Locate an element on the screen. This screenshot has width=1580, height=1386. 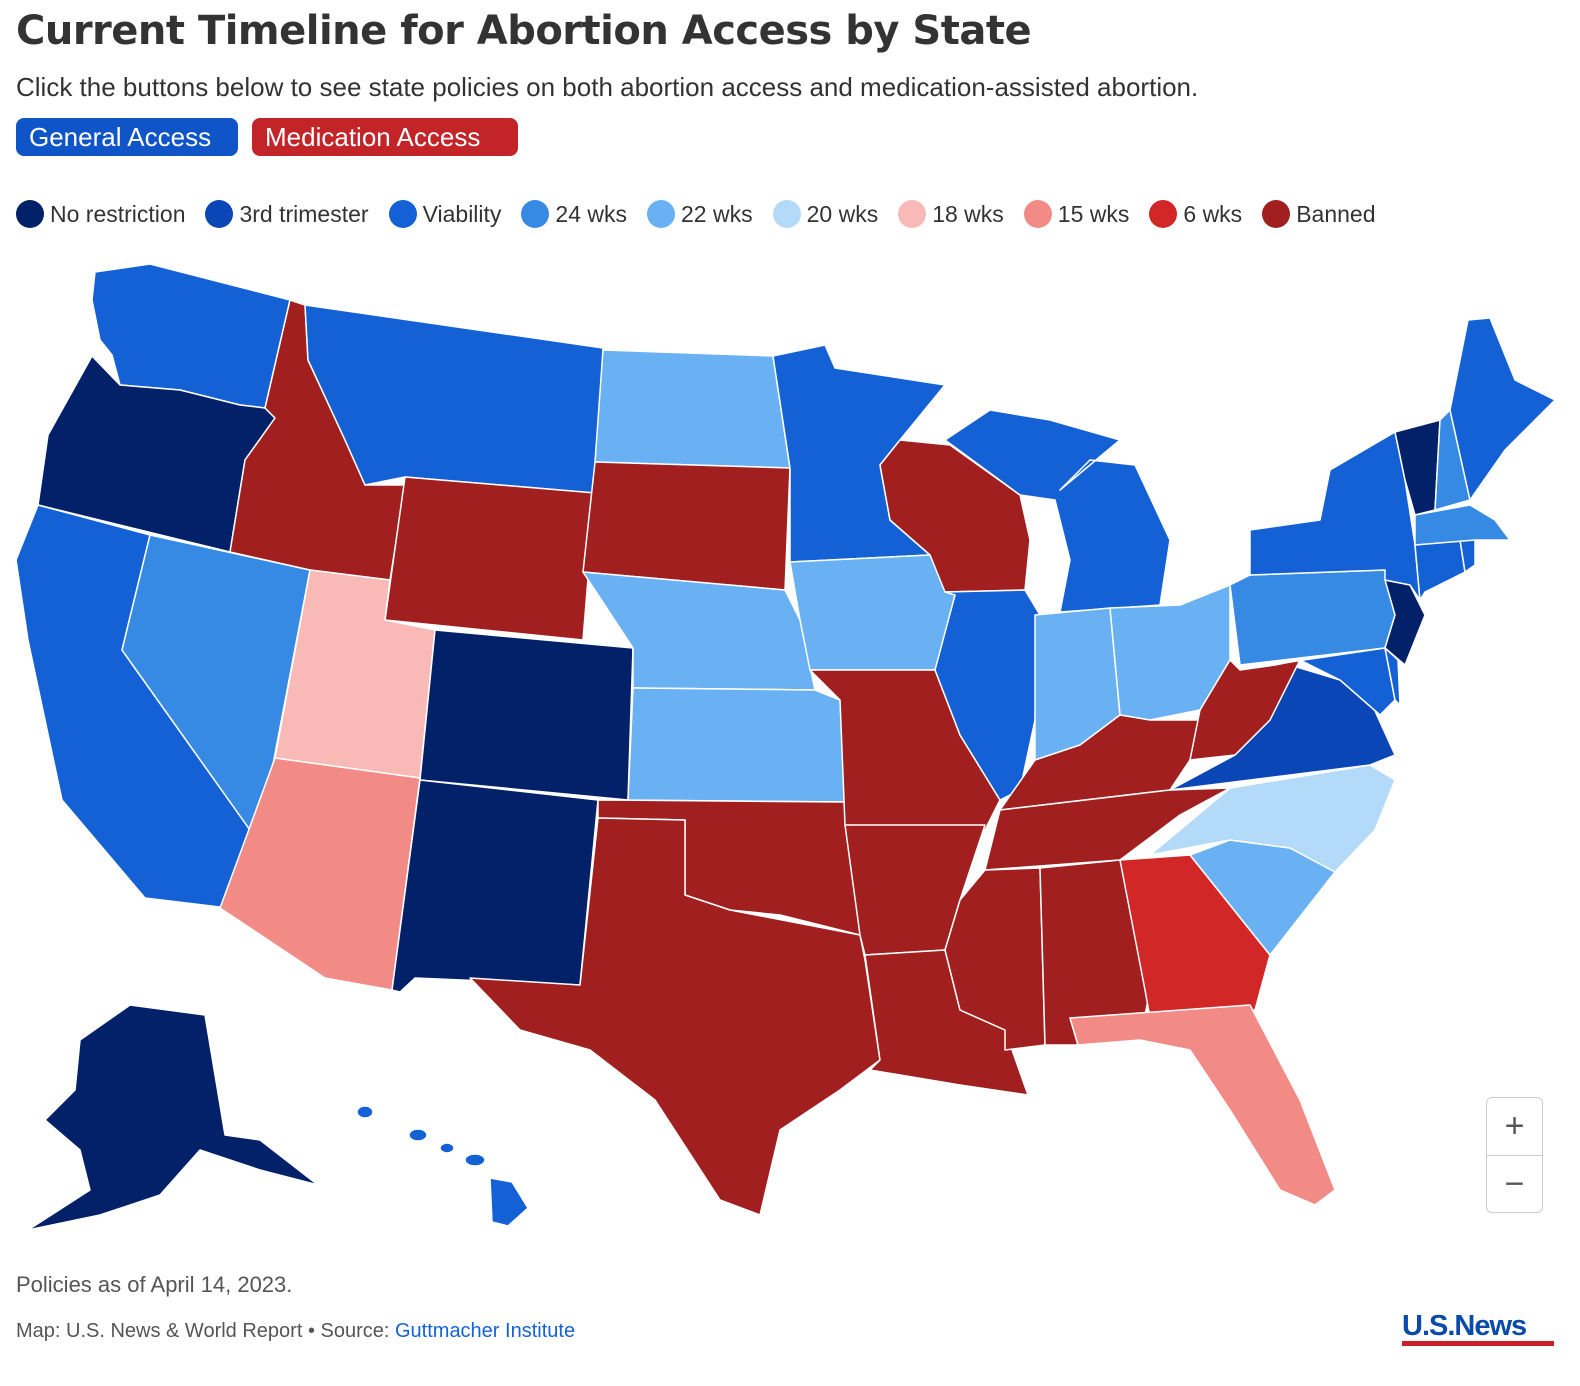
state-nd is located at coordinates (692, 409).